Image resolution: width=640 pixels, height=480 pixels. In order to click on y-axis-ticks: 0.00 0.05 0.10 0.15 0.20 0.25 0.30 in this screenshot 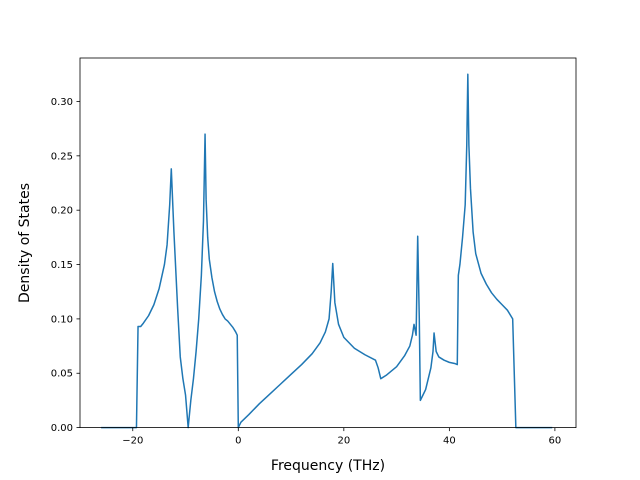, I will do `click(65, 265)`.